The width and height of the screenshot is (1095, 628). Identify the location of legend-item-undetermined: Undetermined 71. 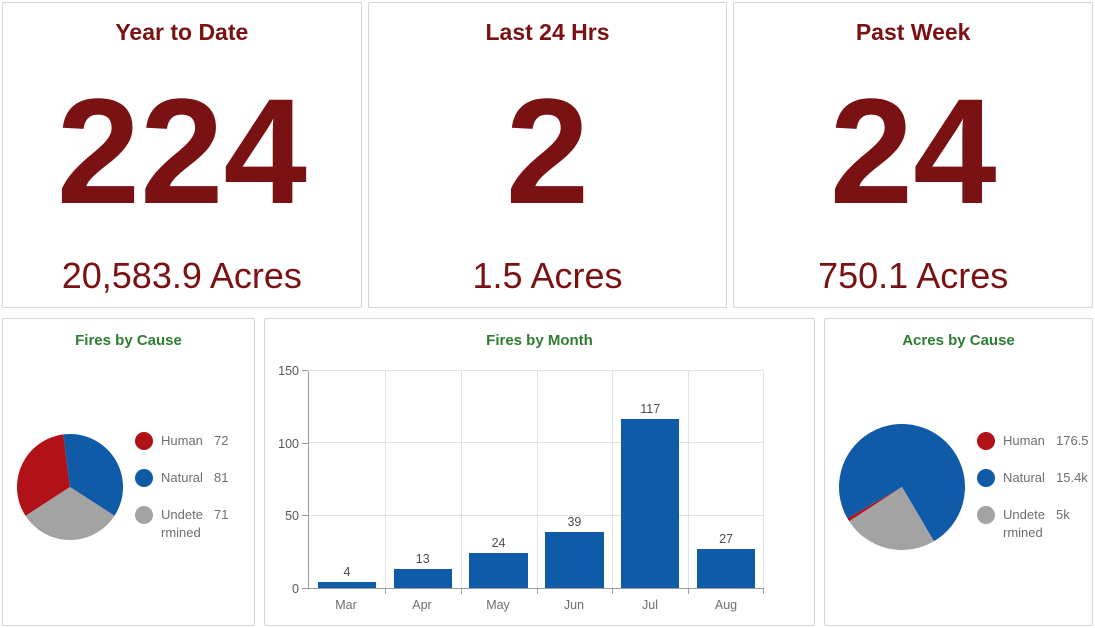
(181, 523).